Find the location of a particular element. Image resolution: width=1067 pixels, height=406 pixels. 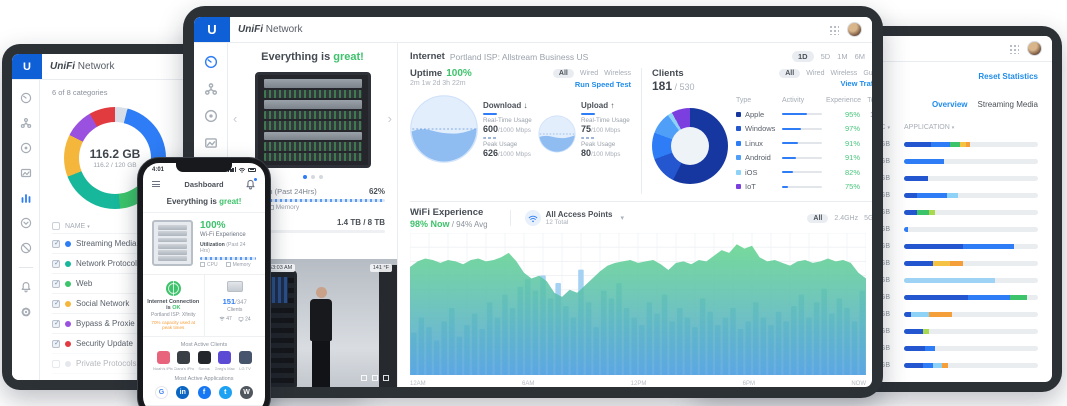

type-header: Type is located at coordinates (744, 100).